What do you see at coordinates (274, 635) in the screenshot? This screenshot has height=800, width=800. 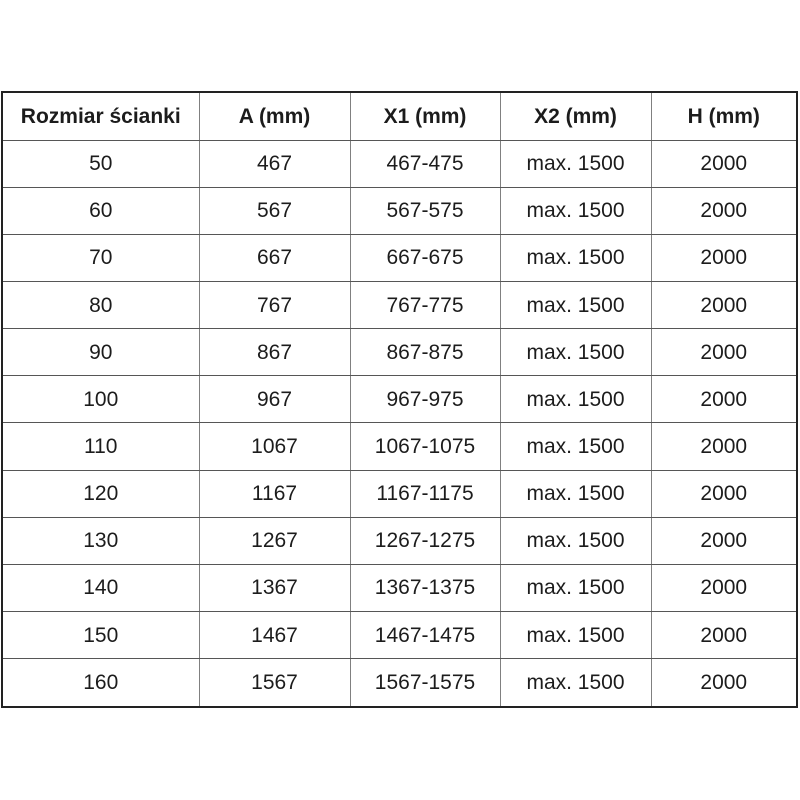 I see `cell-a: 1467` at bounding box center [274, 635].